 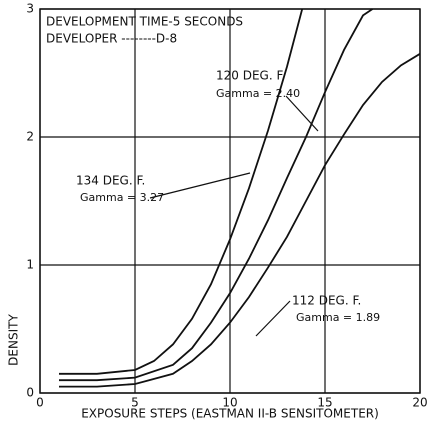 I want to click on y-tick-label: 3, so click(x=30, y=9).